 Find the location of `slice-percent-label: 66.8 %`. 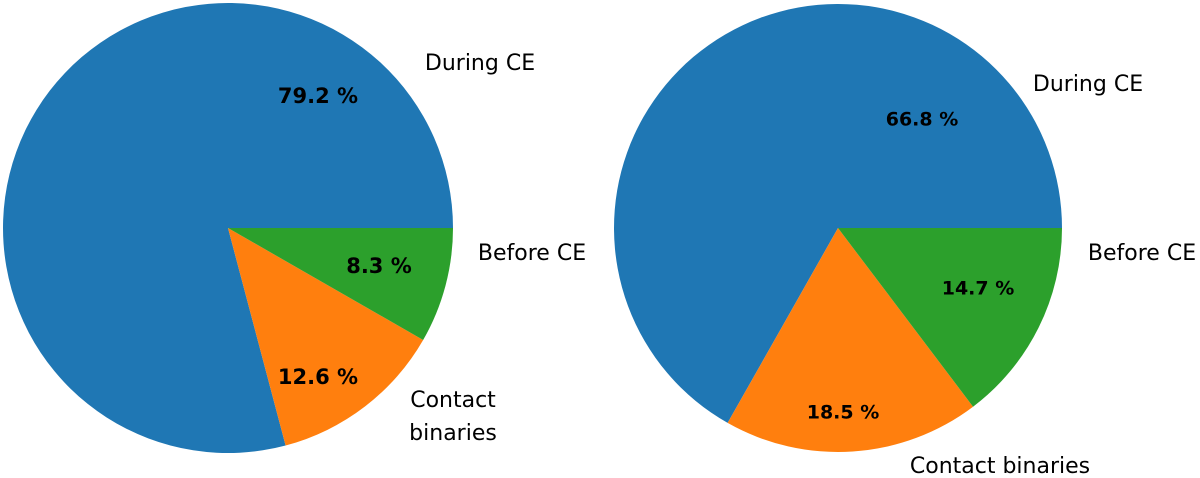

slice-percent-label: 66.8 % is located at coordinates (922, 120).